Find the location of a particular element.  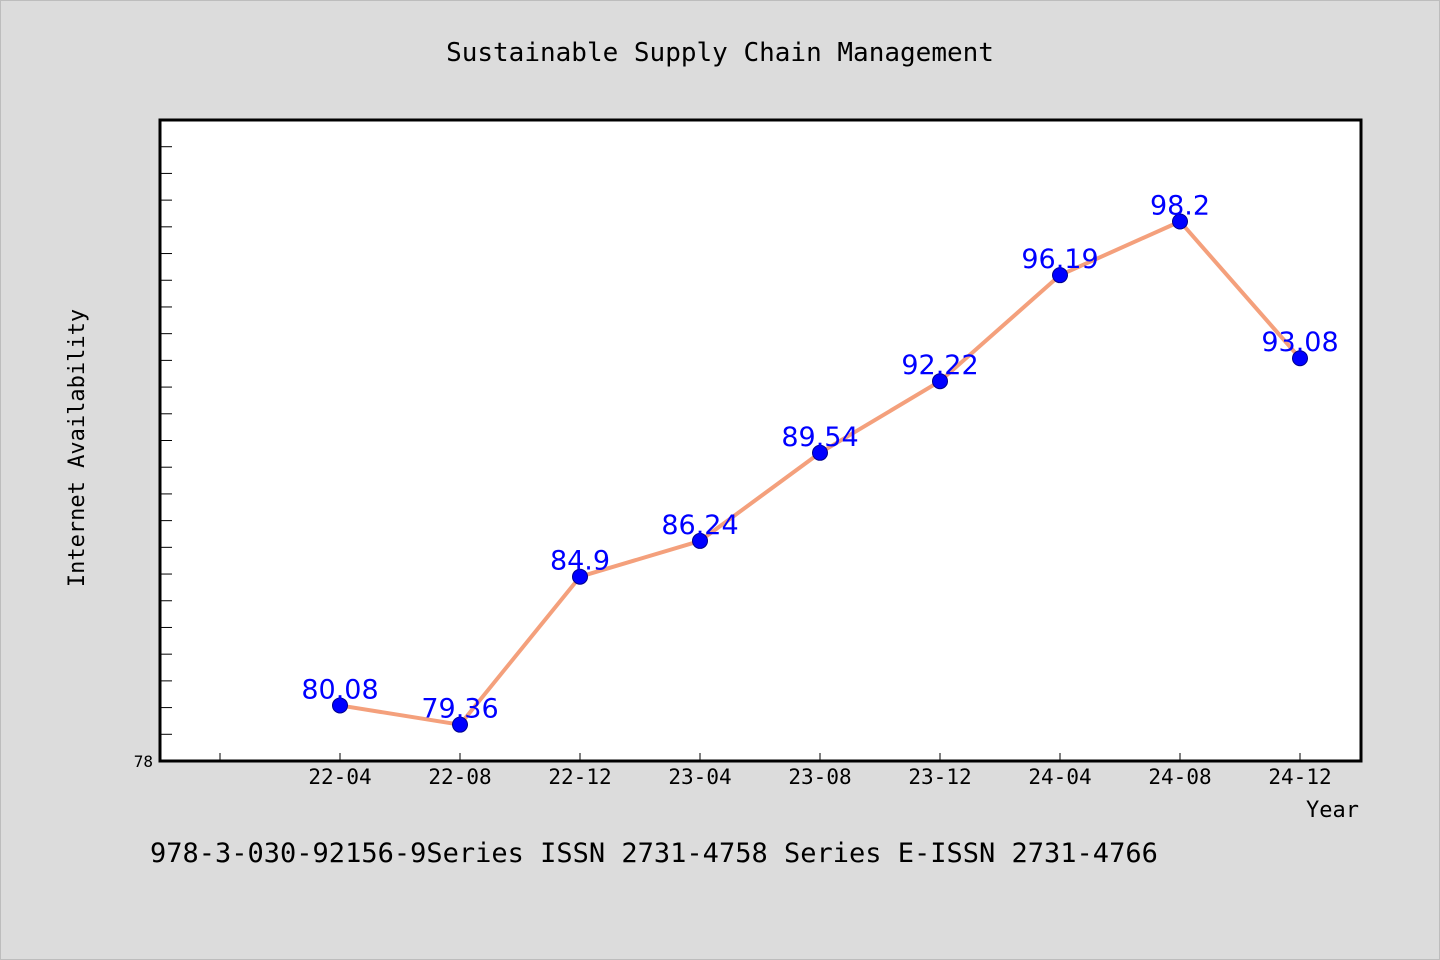

x-tick-label: 23-12 is located at coordinates (939, 777).